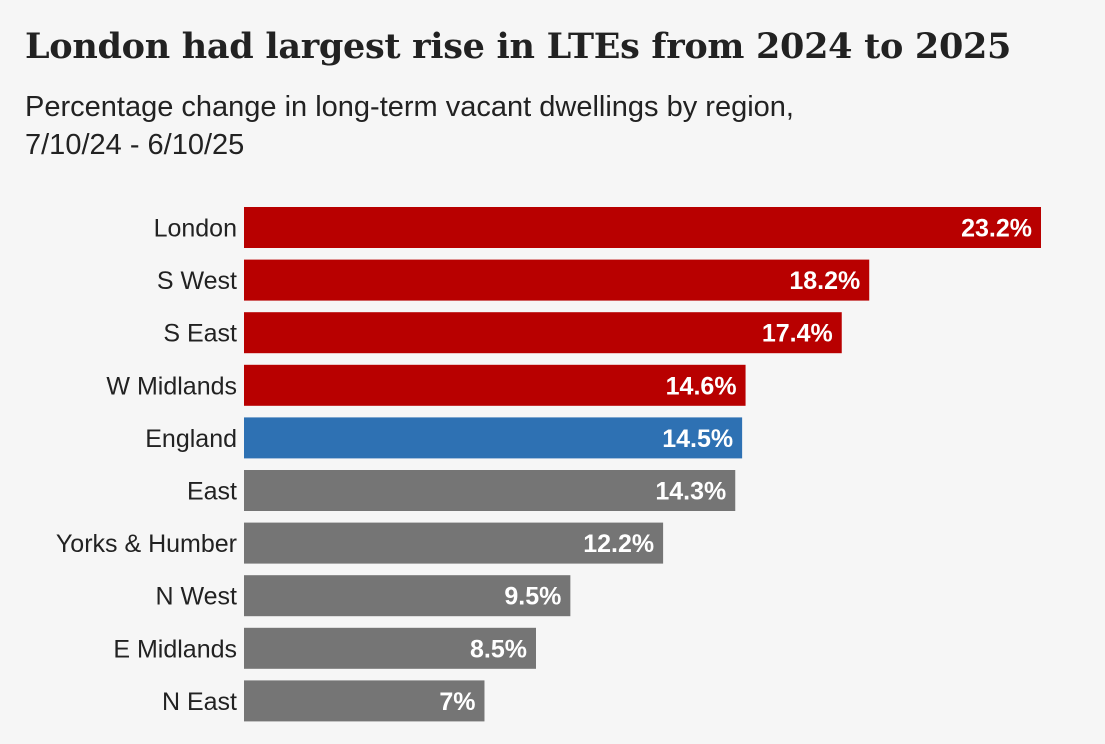 This screenshot has width=1105, height=744. What do you see at coordinates (618, 544) in the screenshot?
I see `data-label: 12.2%` at bounding box center [618, 544].